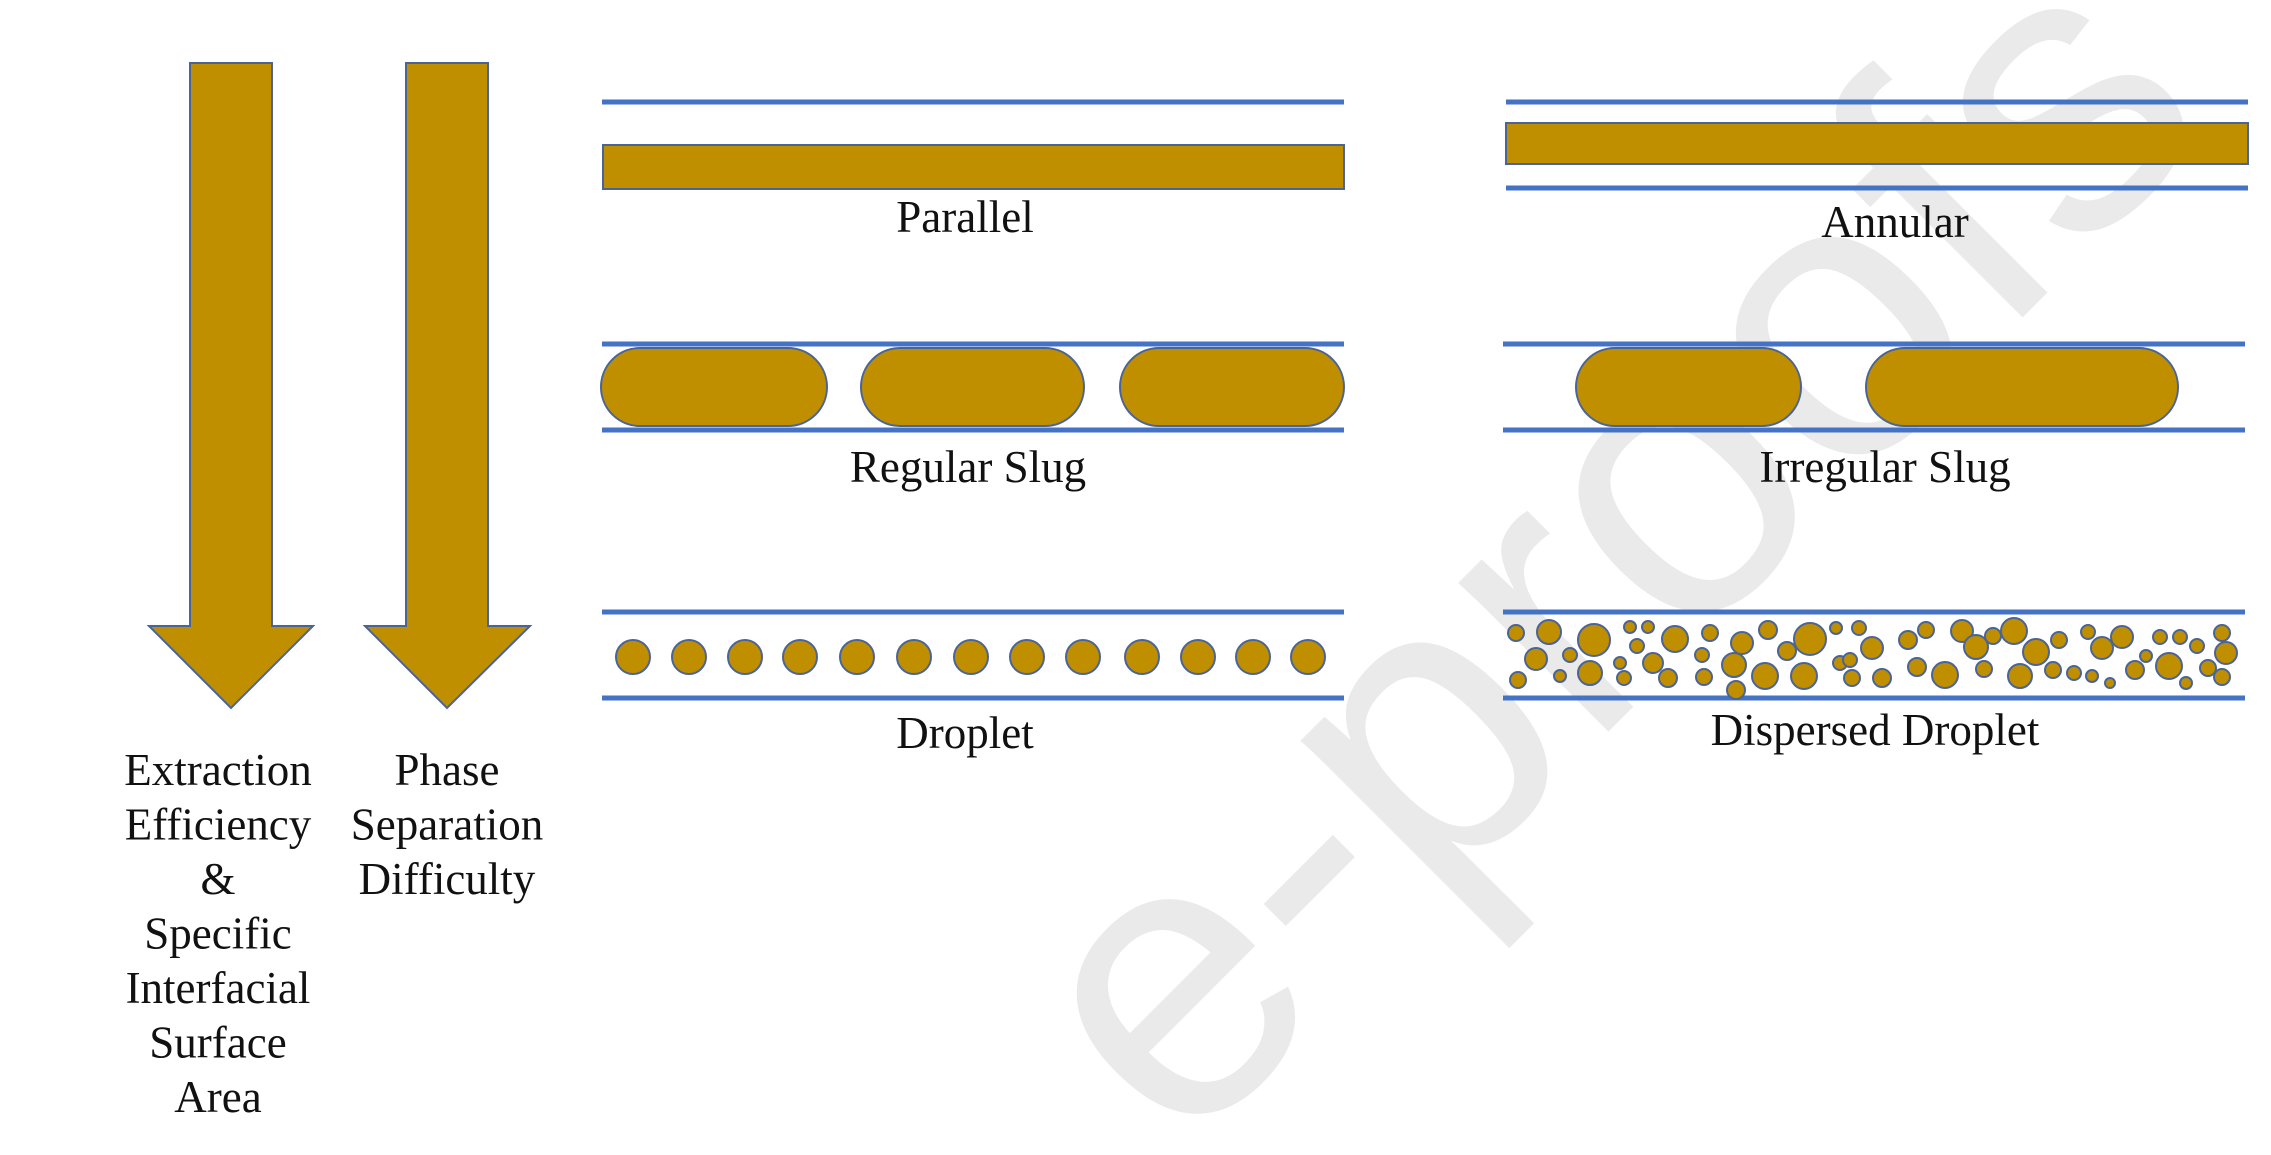 This screenshot has width=2271, height=1155. I want to click on label-line: Interfacial, so click(218, 988).